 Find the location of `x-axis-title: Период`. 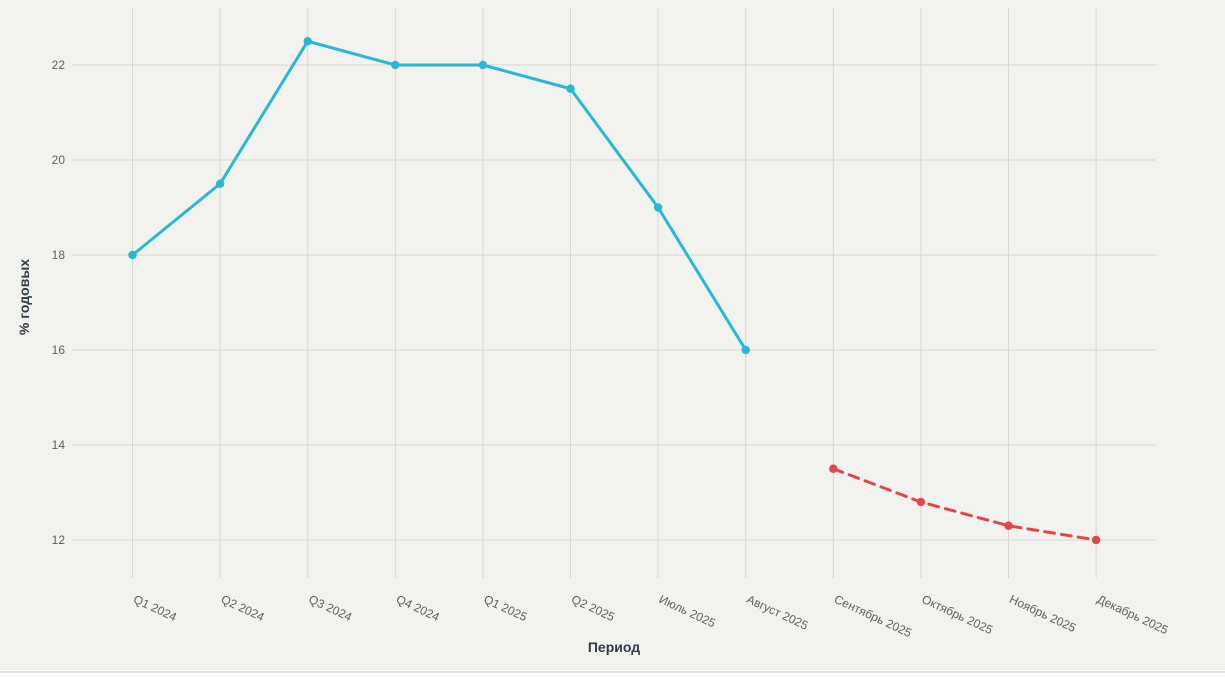

x-axis-title: Период is located at coordinates (614, 647).